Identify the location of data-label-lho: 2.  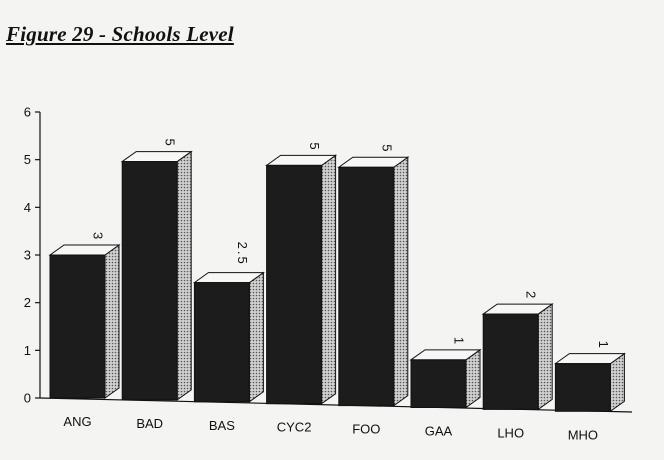
(531, 295).